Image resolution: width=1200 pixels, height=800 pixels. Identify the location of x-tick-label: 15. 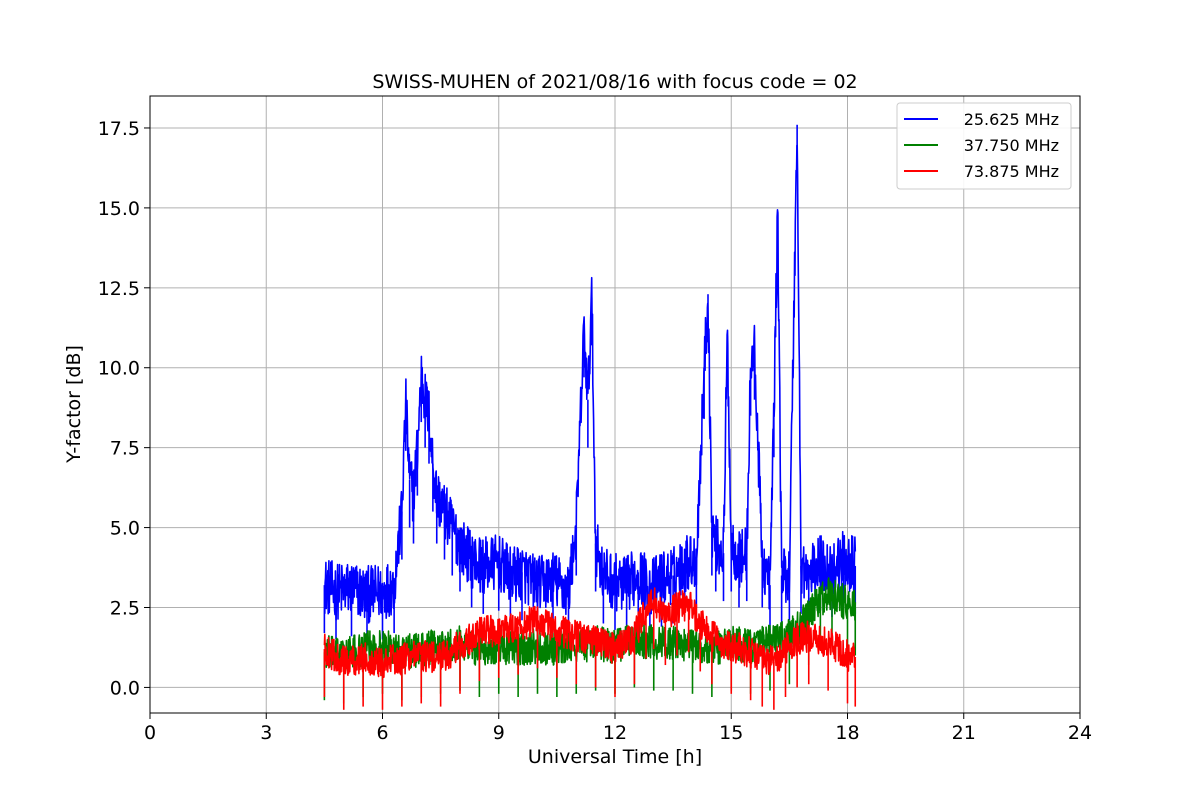
(731, 733).